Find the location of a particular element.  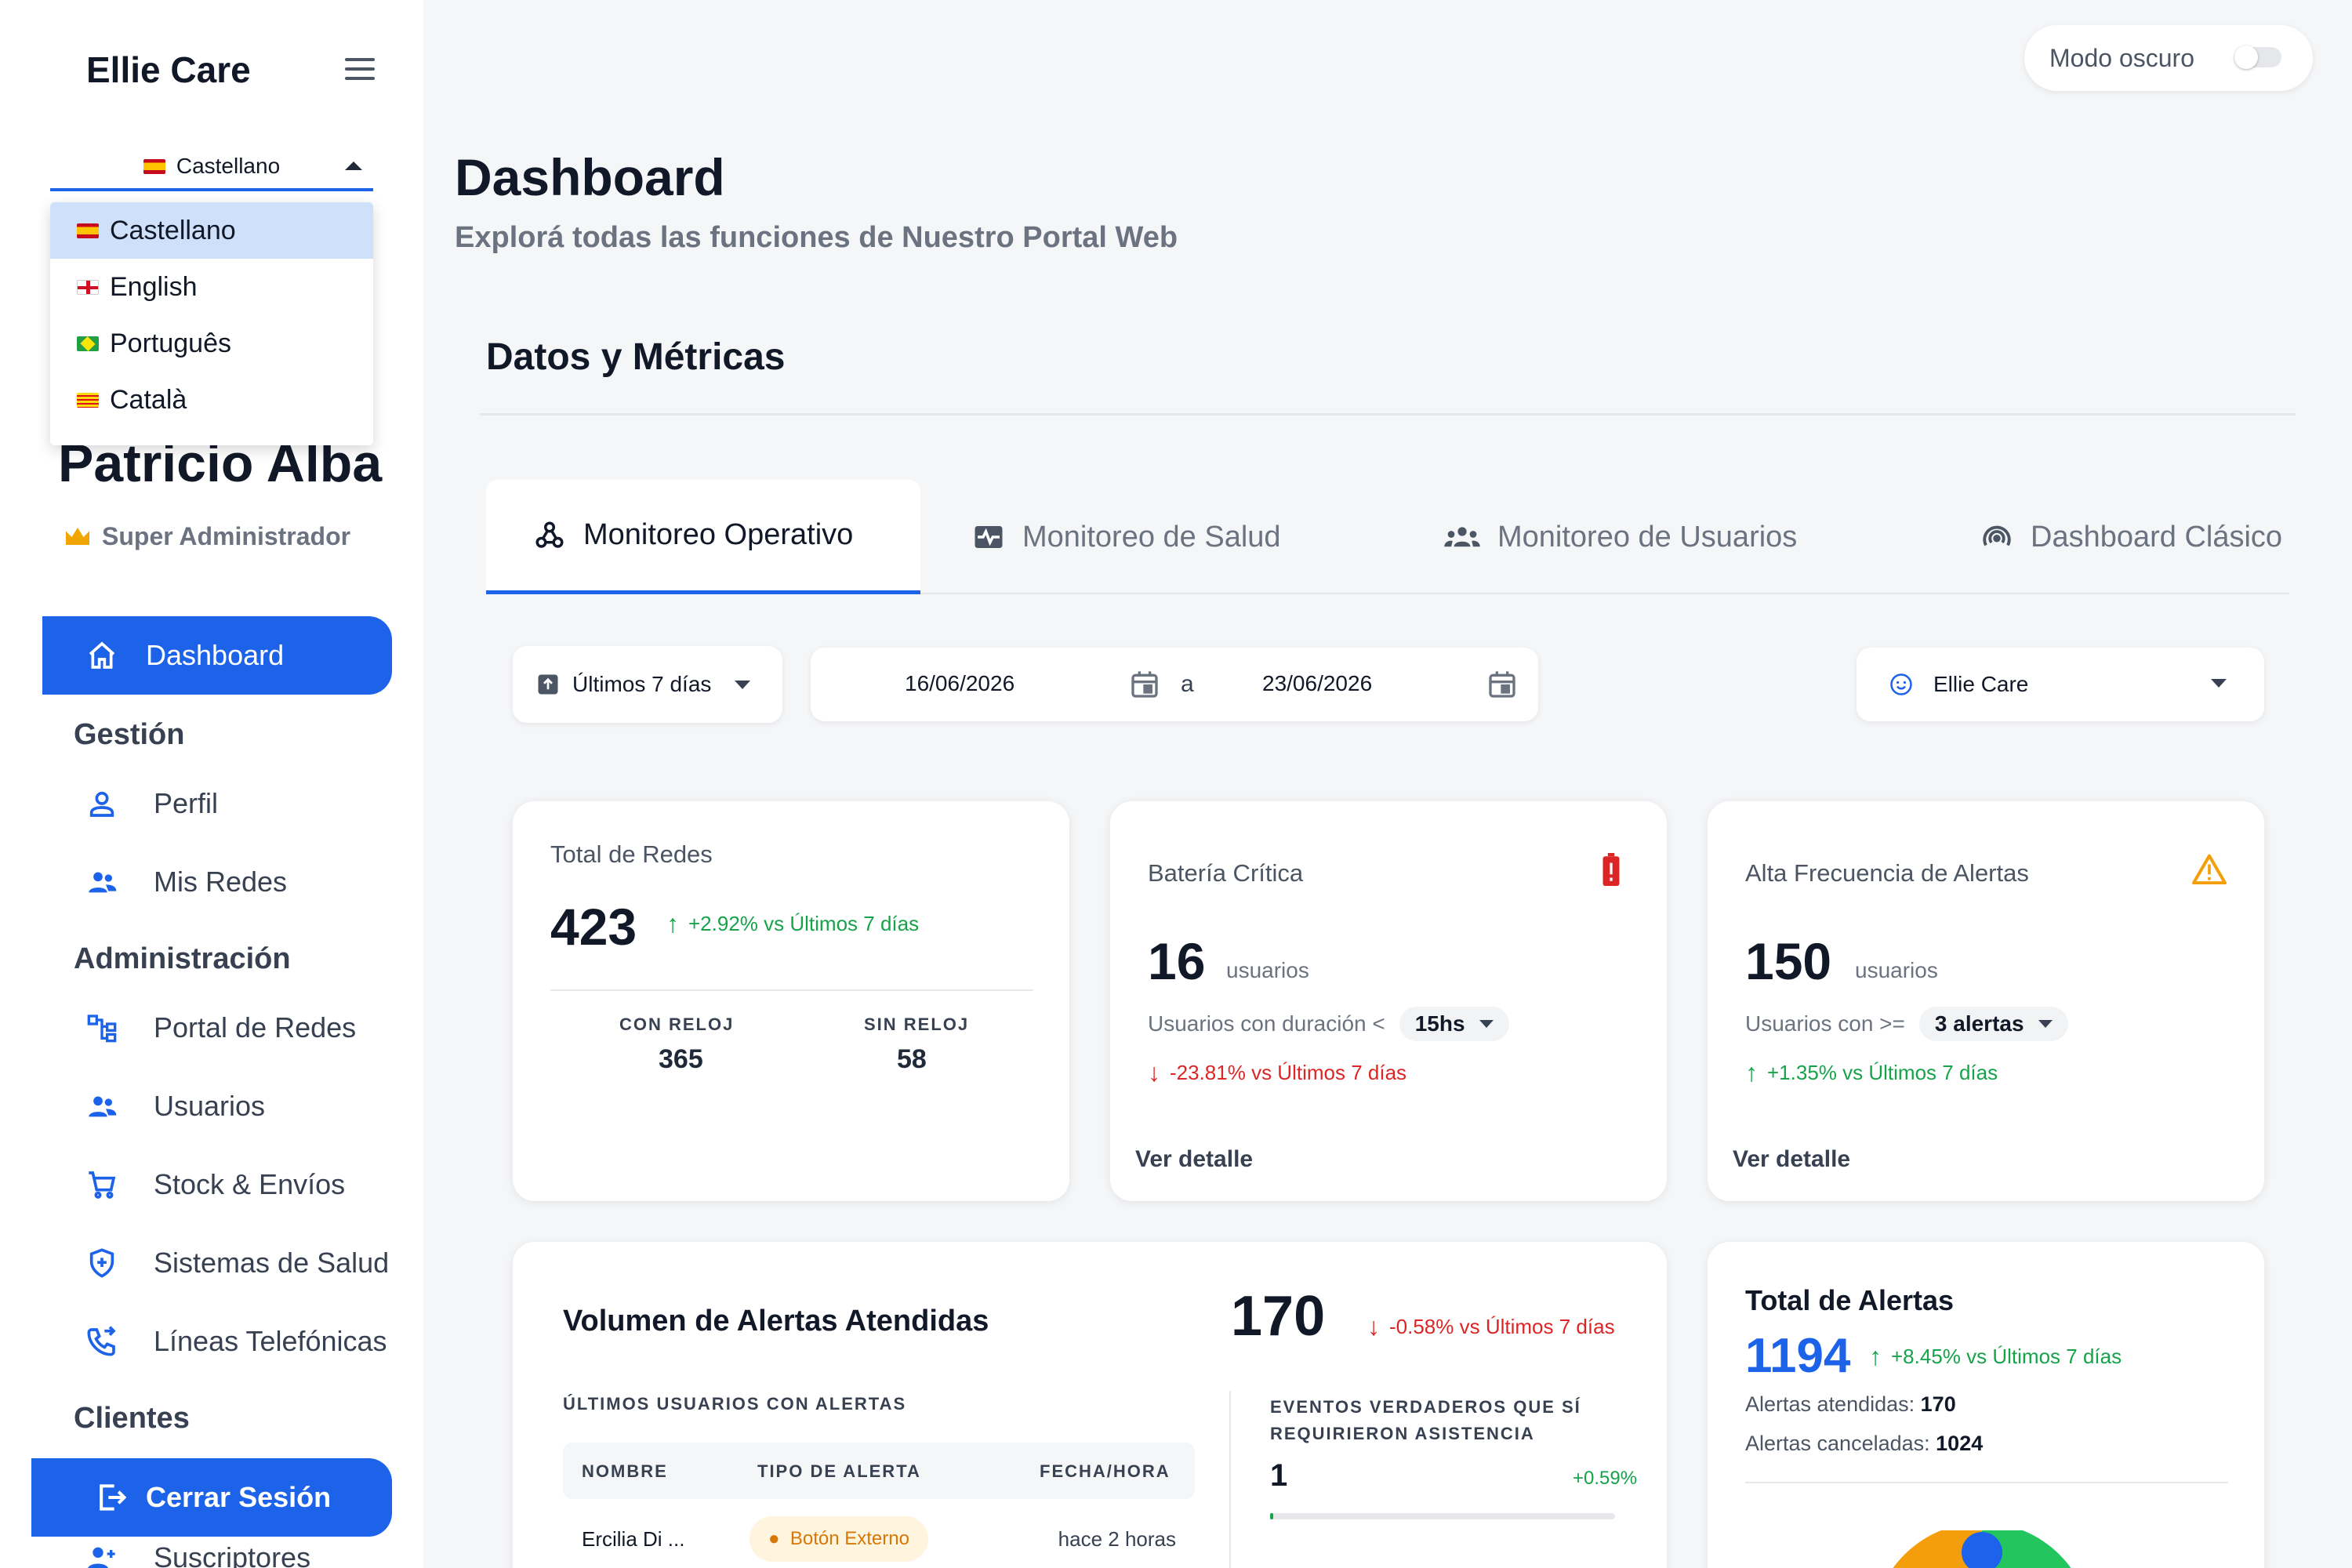

organization-select: Ellie Care is located at coordinates (2060, 684).